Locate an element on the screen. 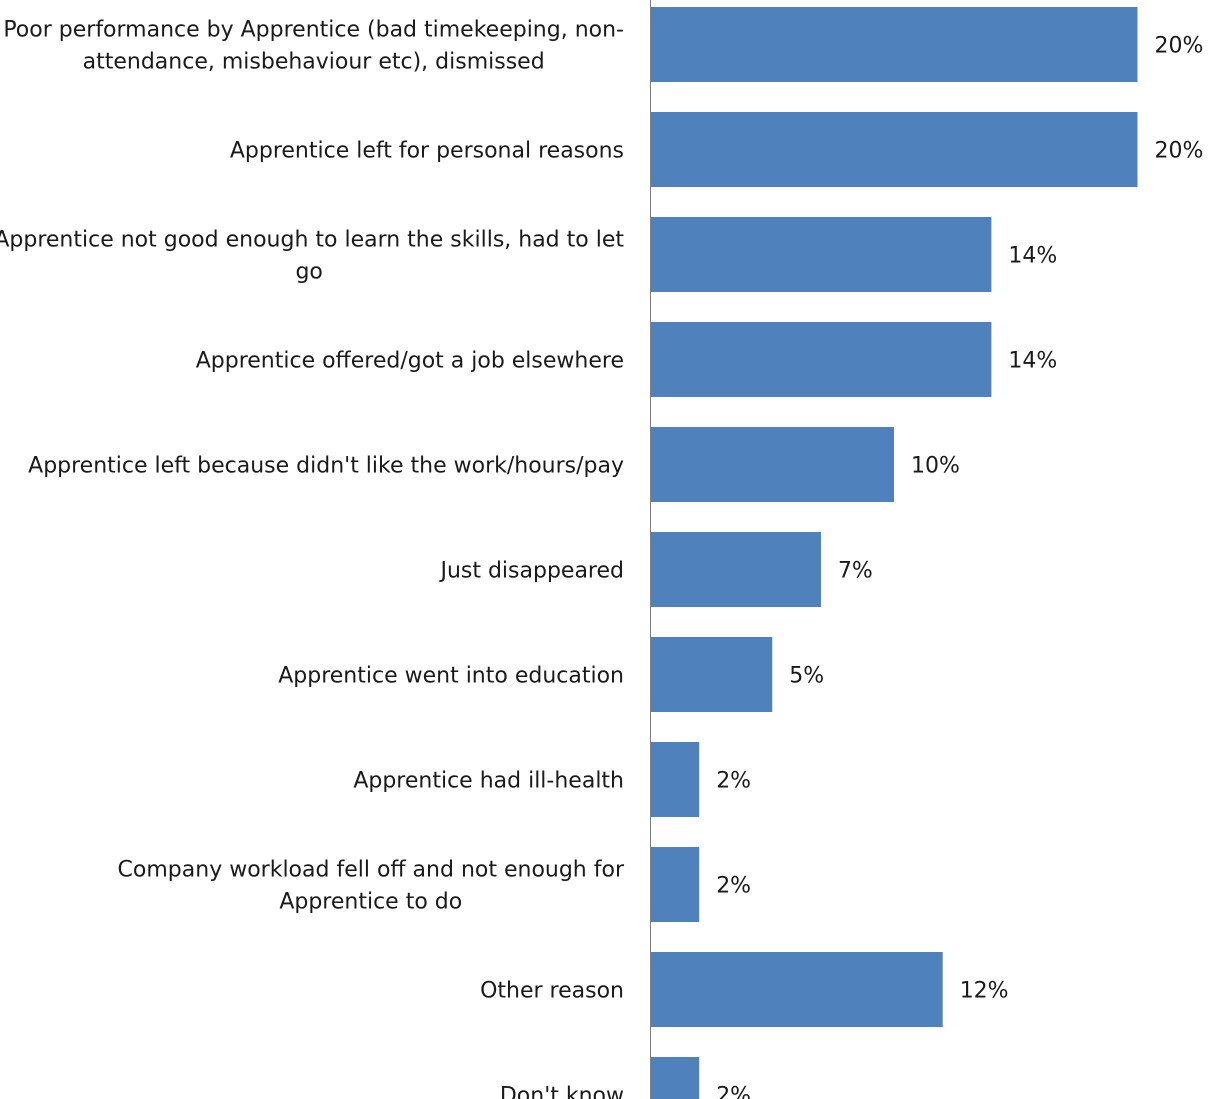 Image resolution: width=1209 pixels, height=1099 pixels. category-label-5: Just disappeared is located at coordinates (531, 571).